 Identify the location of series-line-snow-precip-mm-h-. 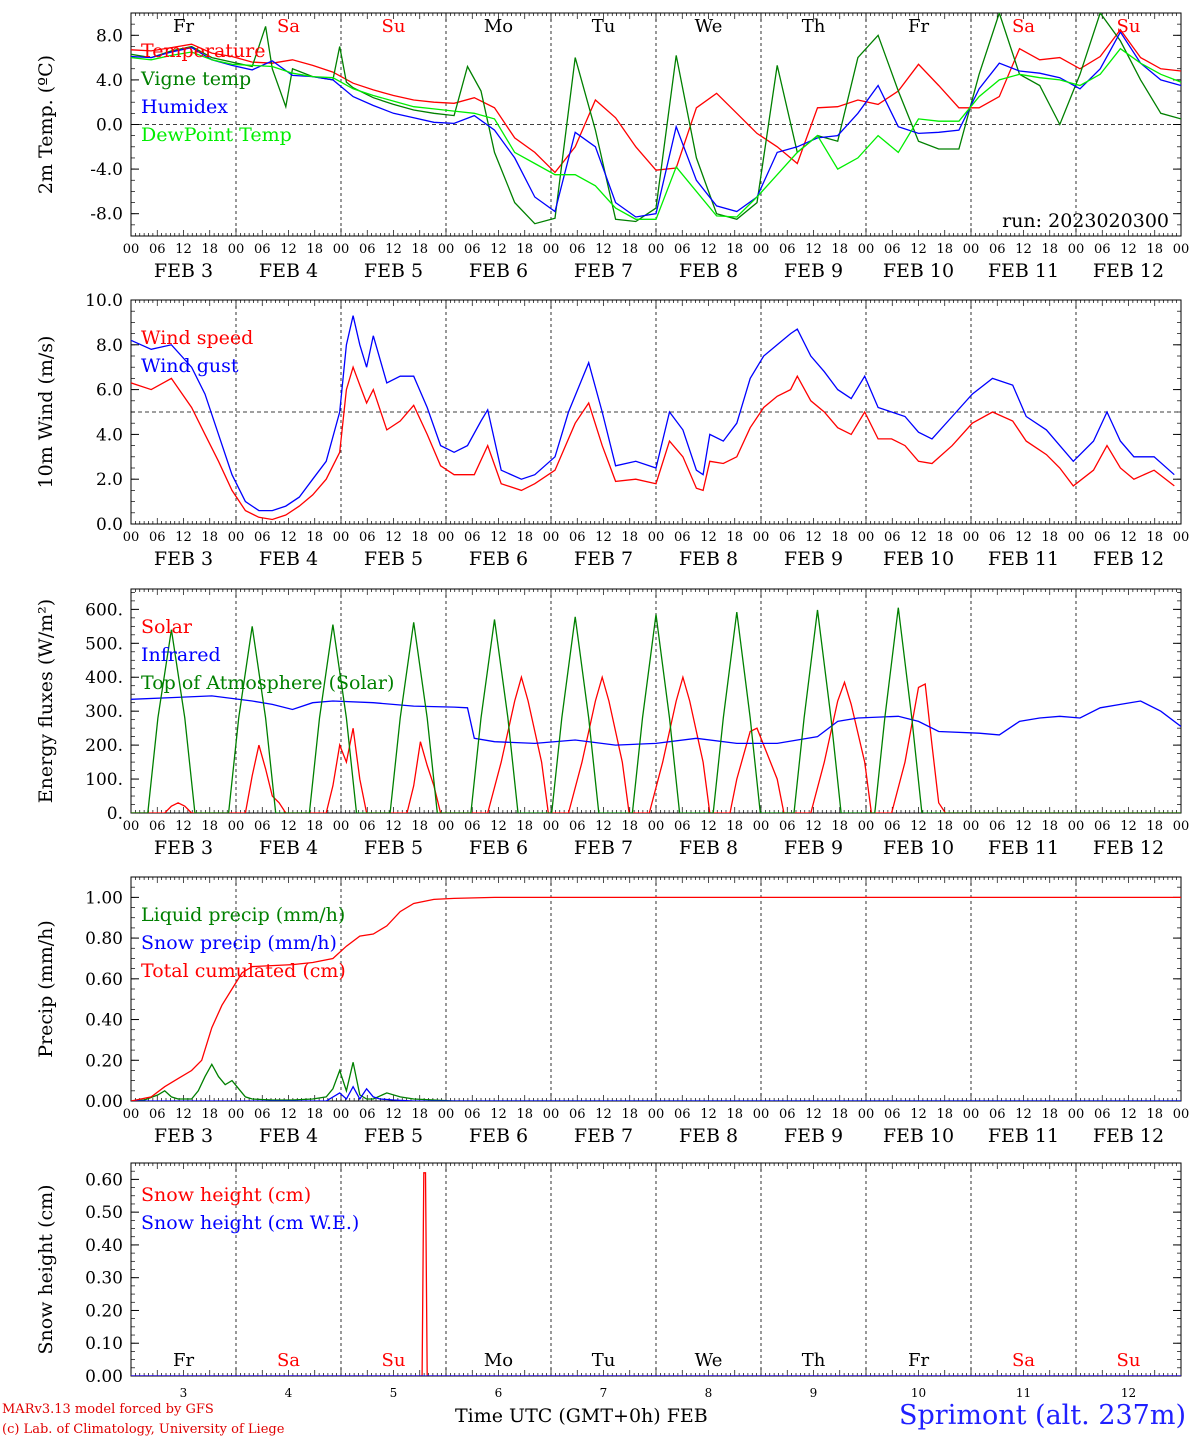
(656, 1093).